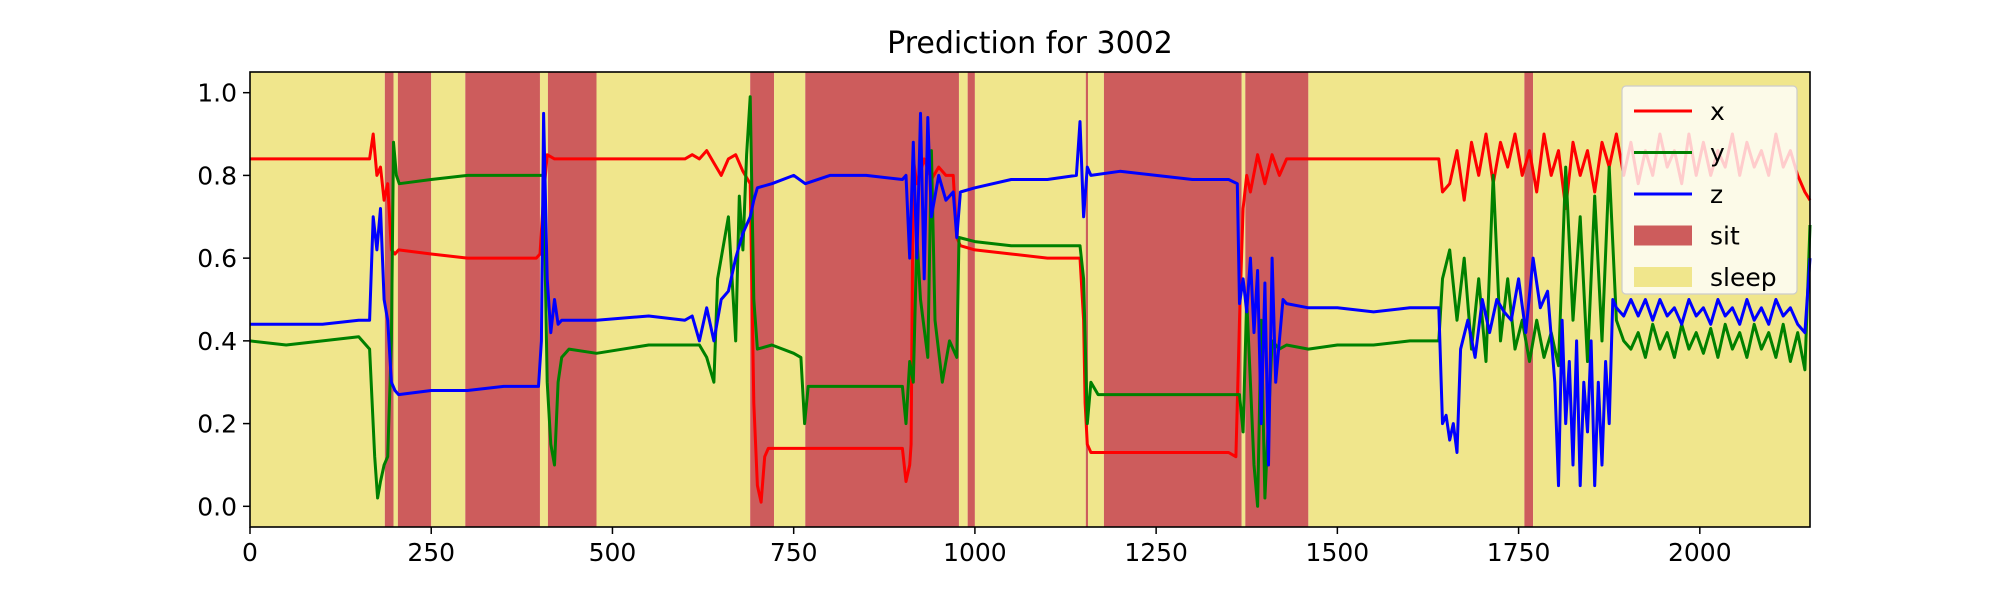 This screenshot has height=600, width=2000. What do you see at coordinates (613, 552) in the screenshot?
I see `x-tick-label: 500` at bounding box center [613, 552].